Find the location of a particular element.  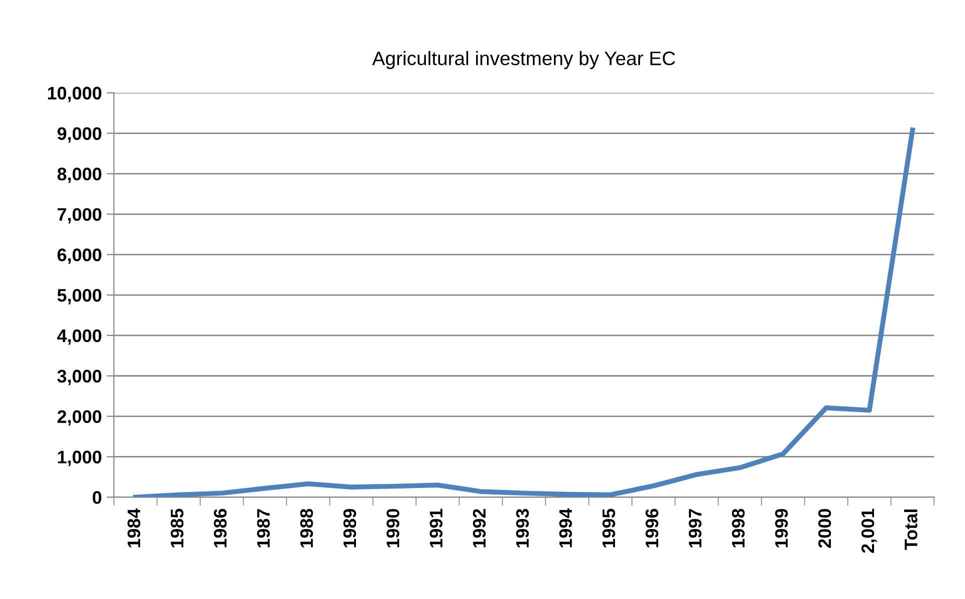

y-tick-label: 0 is located at coordinates (97, 497).